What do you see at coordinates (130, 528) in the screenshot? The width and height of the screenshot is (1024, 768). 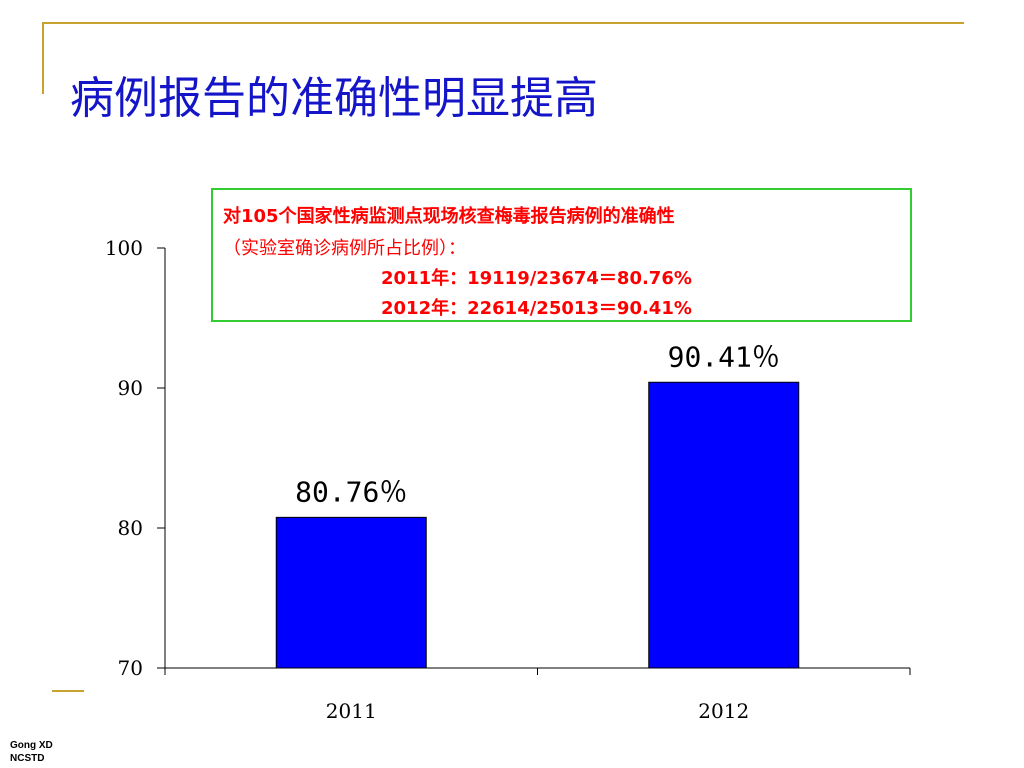 I see `y-tick-label: 80` at bounding box center [130, 528].